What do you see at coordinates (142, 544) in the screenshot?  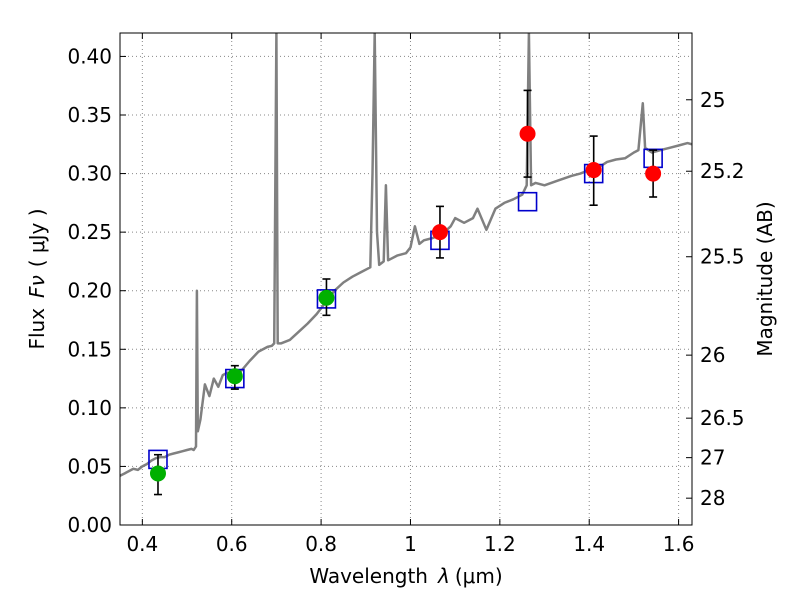 I see `x-tick-label: 0.4` at bounding box center [142, 544].